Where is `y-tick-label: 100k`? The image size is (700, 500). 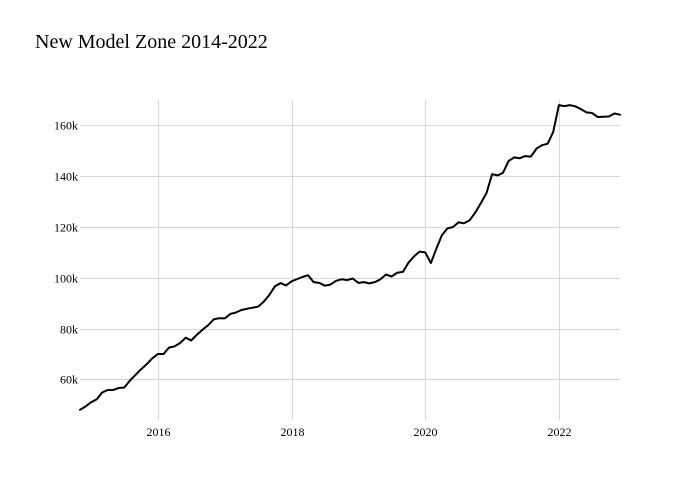 y-tick-label: 100k is located at coordinates (66, 279).